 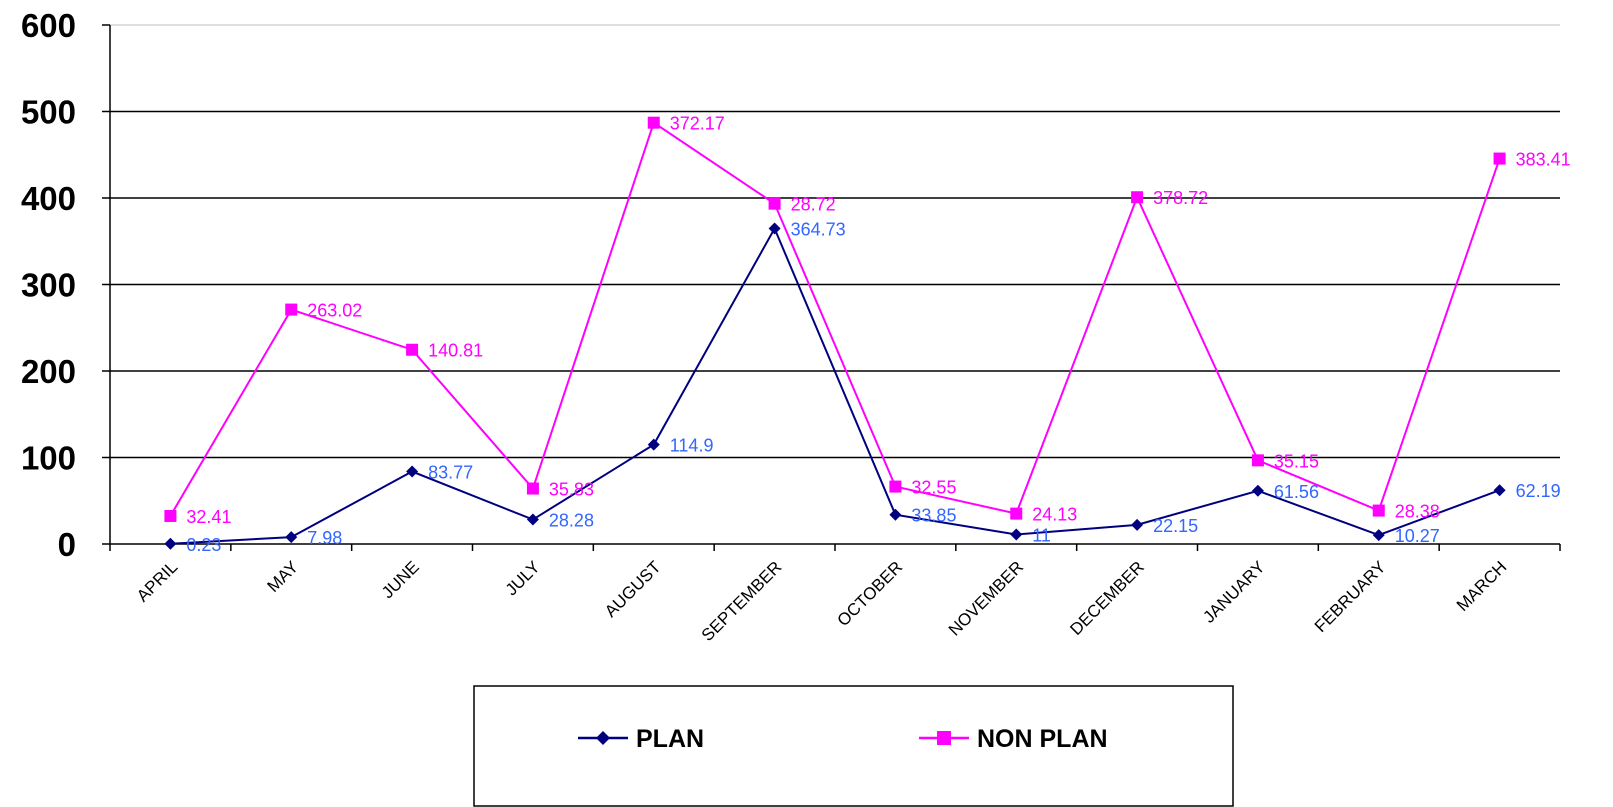 I want to click on x-tick-label: JULY, so click(x=523, y=578).